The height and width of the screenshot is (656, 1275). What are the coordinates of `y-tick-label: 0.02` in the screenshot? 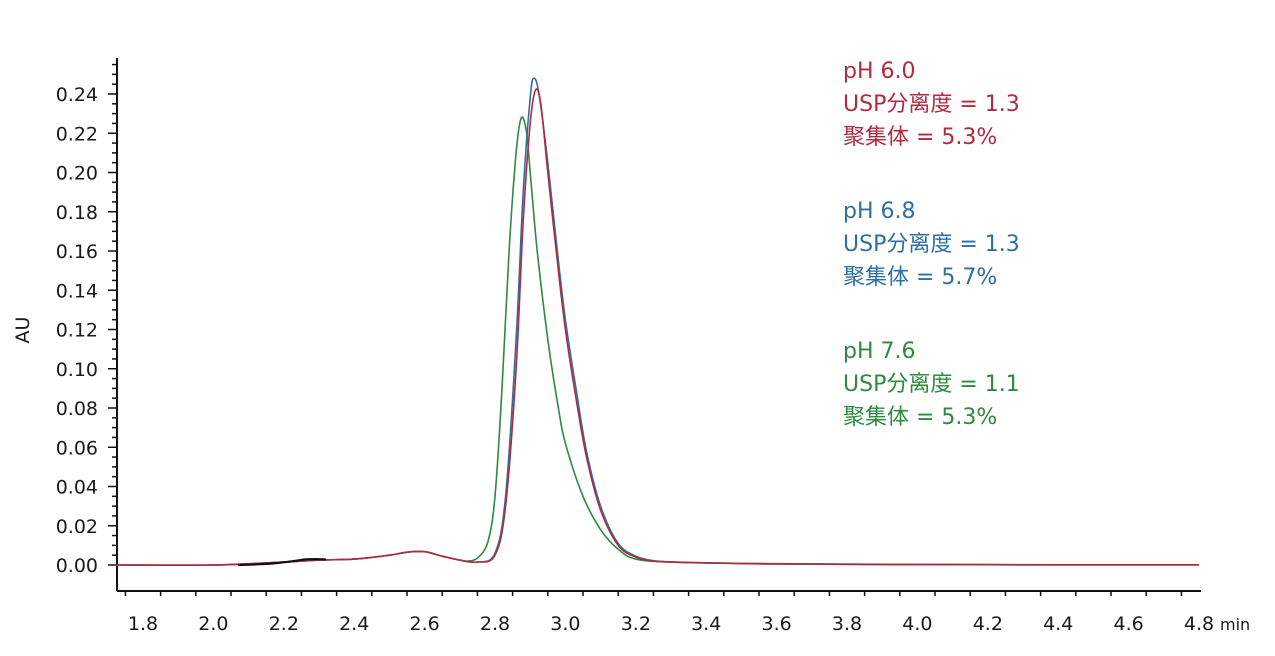 It's located at (77, 527).